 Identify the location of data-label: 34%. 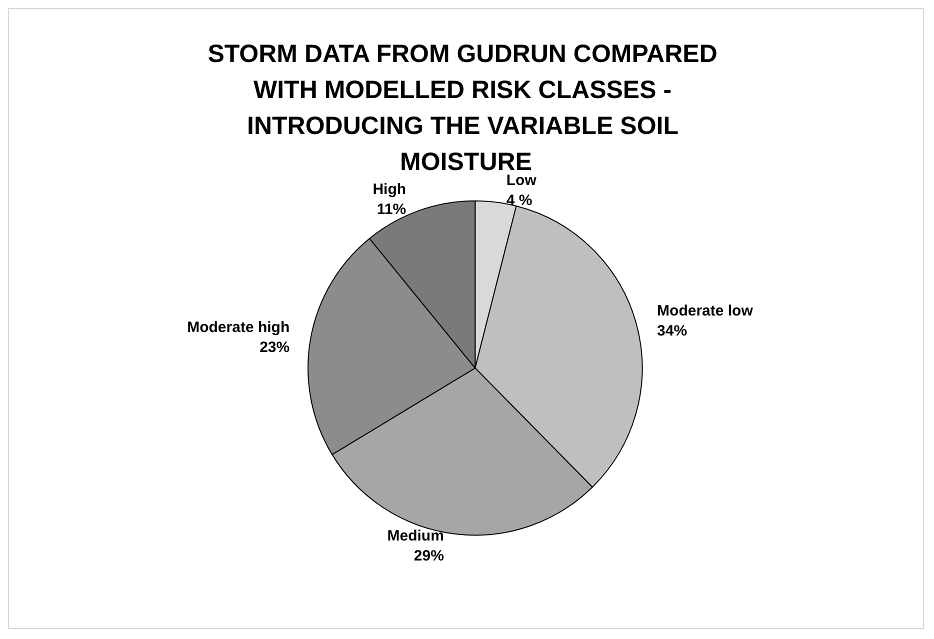
(672, 331).